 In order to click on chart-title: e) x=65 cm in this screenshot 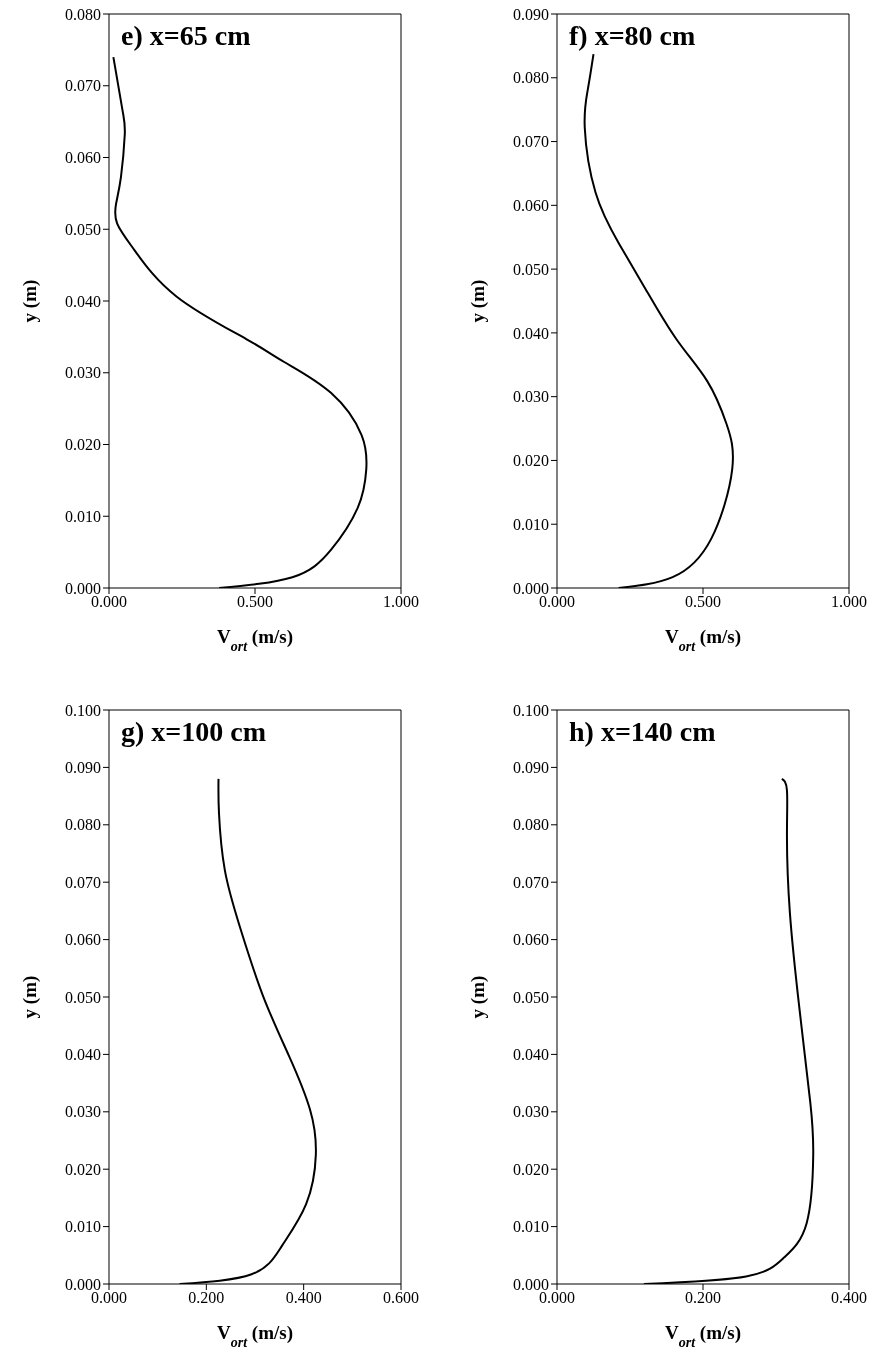, I will do `click(186, 36)`.